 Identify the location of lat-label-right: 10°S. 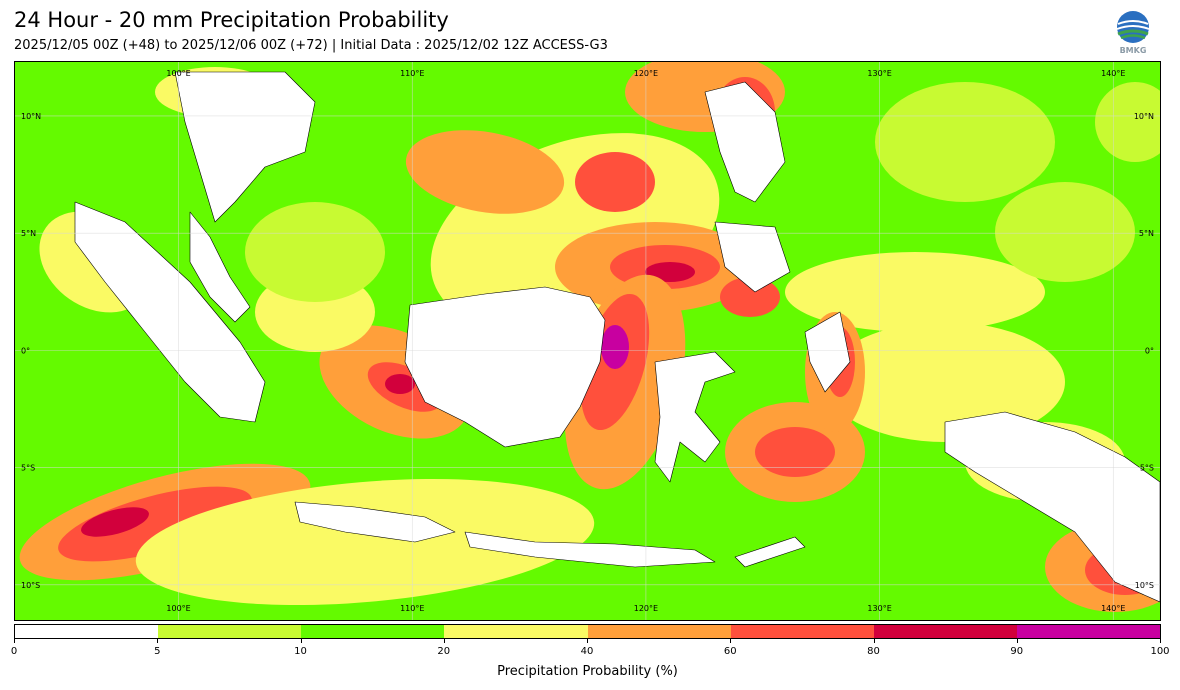
(1144, 585).